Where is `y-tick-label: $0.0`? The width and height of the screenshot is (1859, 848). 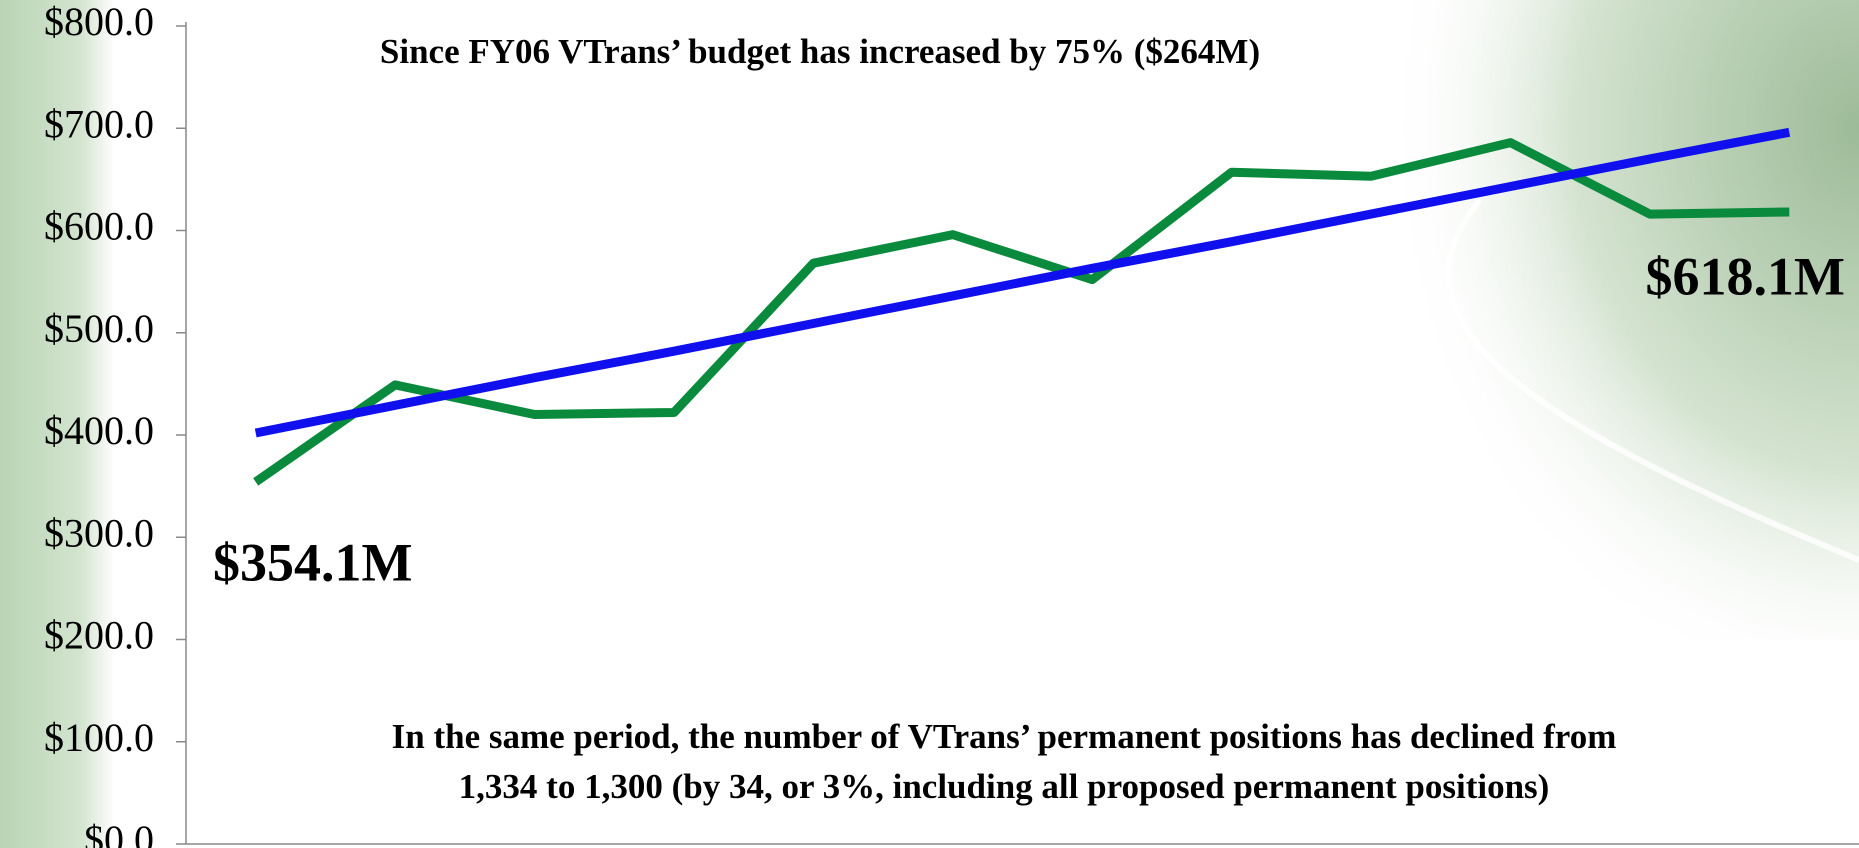 y-tick-label: $0.0 is located at coordinates (119, 832).